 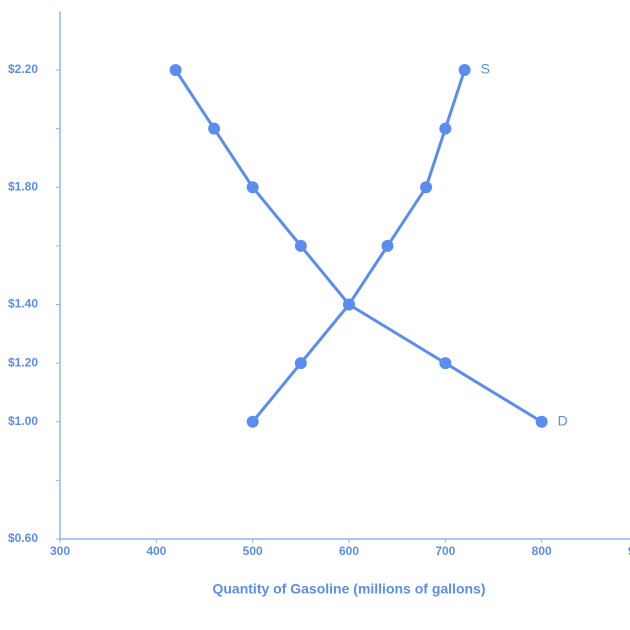 I want to click on series-label: S, so click(x=485, y=69).